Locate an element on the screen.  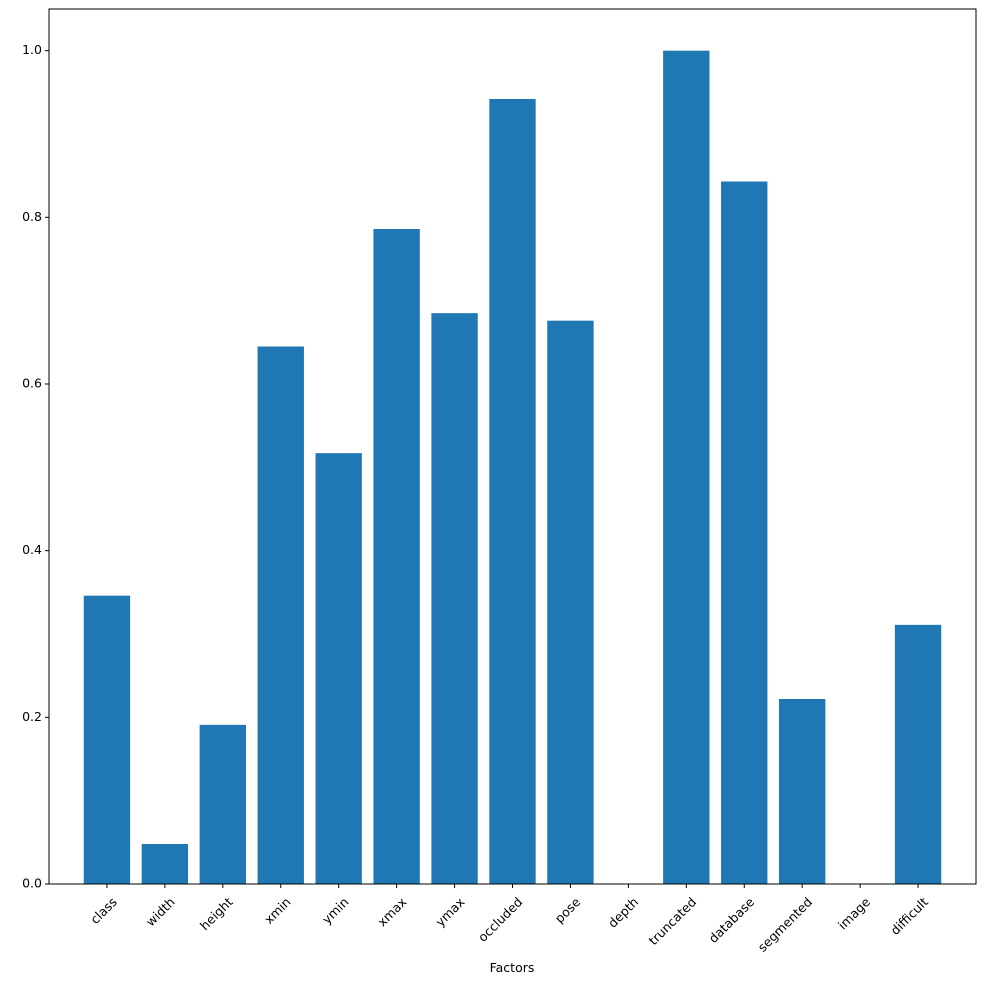
x-tick-label: xmax is located at coordinates (391, 911).